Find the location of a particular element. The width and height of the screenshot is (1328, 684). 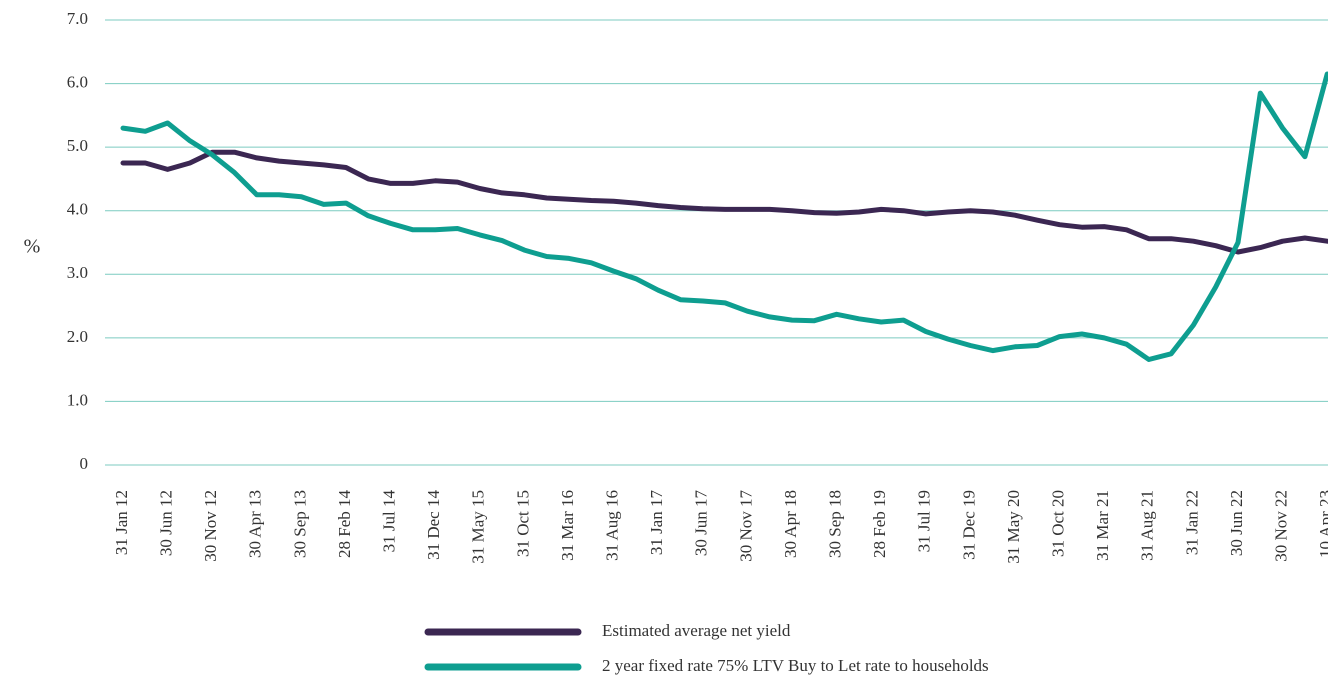

x-tick-label: 30 Jun 17 is located at coordinates (701, 523).